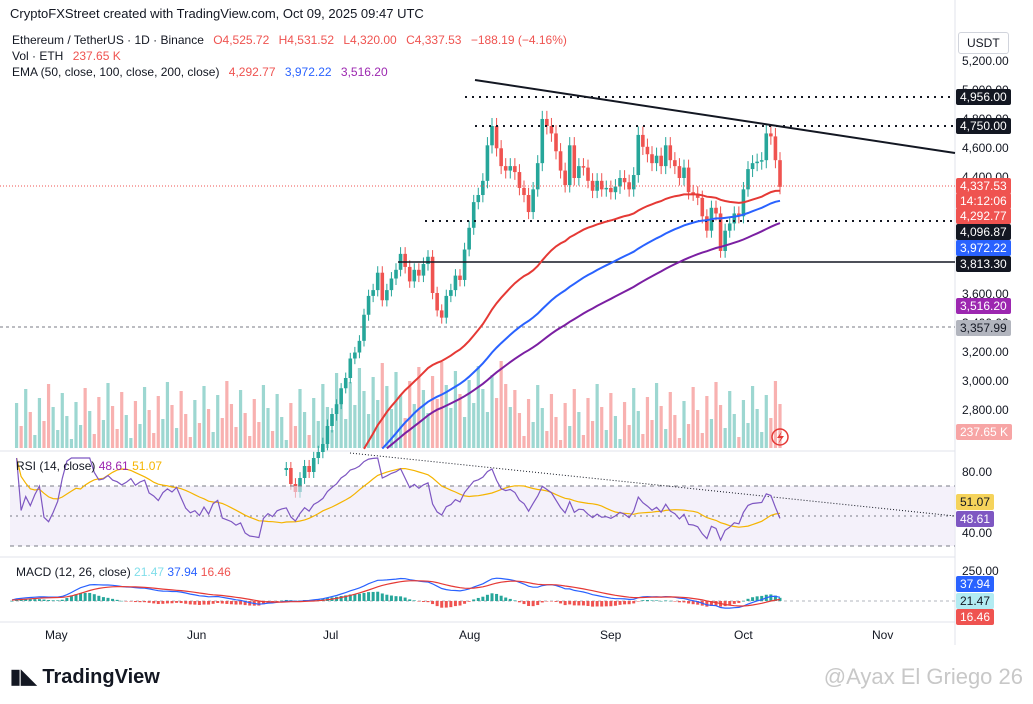  What do you see at coordinates (182, 572) in the screenshot?
I see `macd-value: 37.94` at bounding box center [182, 572].